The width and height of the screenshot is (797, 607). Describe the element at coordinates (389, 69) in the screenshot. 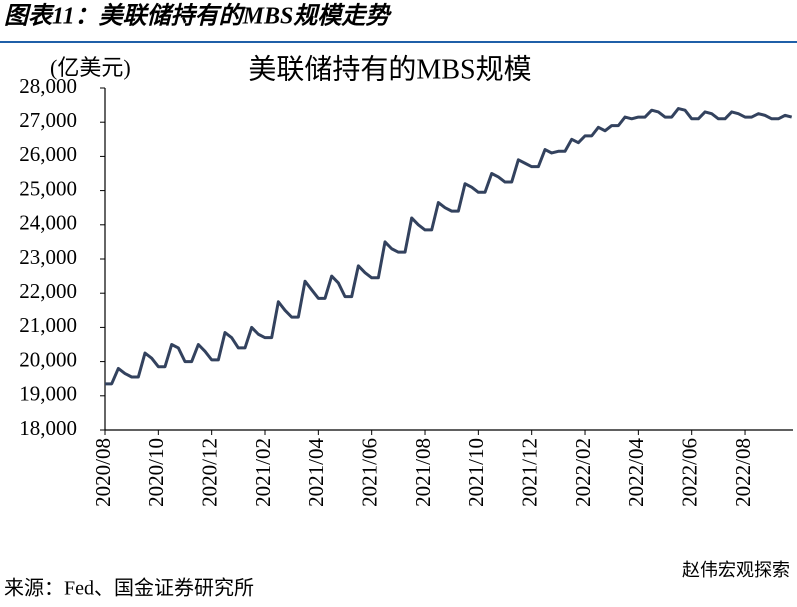

I see `chart-title: 美联储持有的MBS规模` at that location.